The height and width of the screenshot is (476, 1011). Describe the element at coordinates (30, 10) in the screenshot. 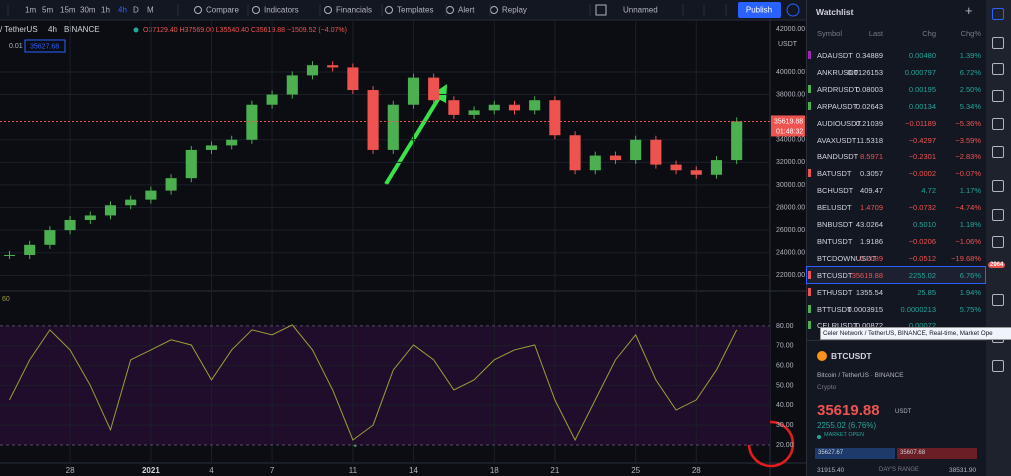

I see `interval-button: 1m` at that location.